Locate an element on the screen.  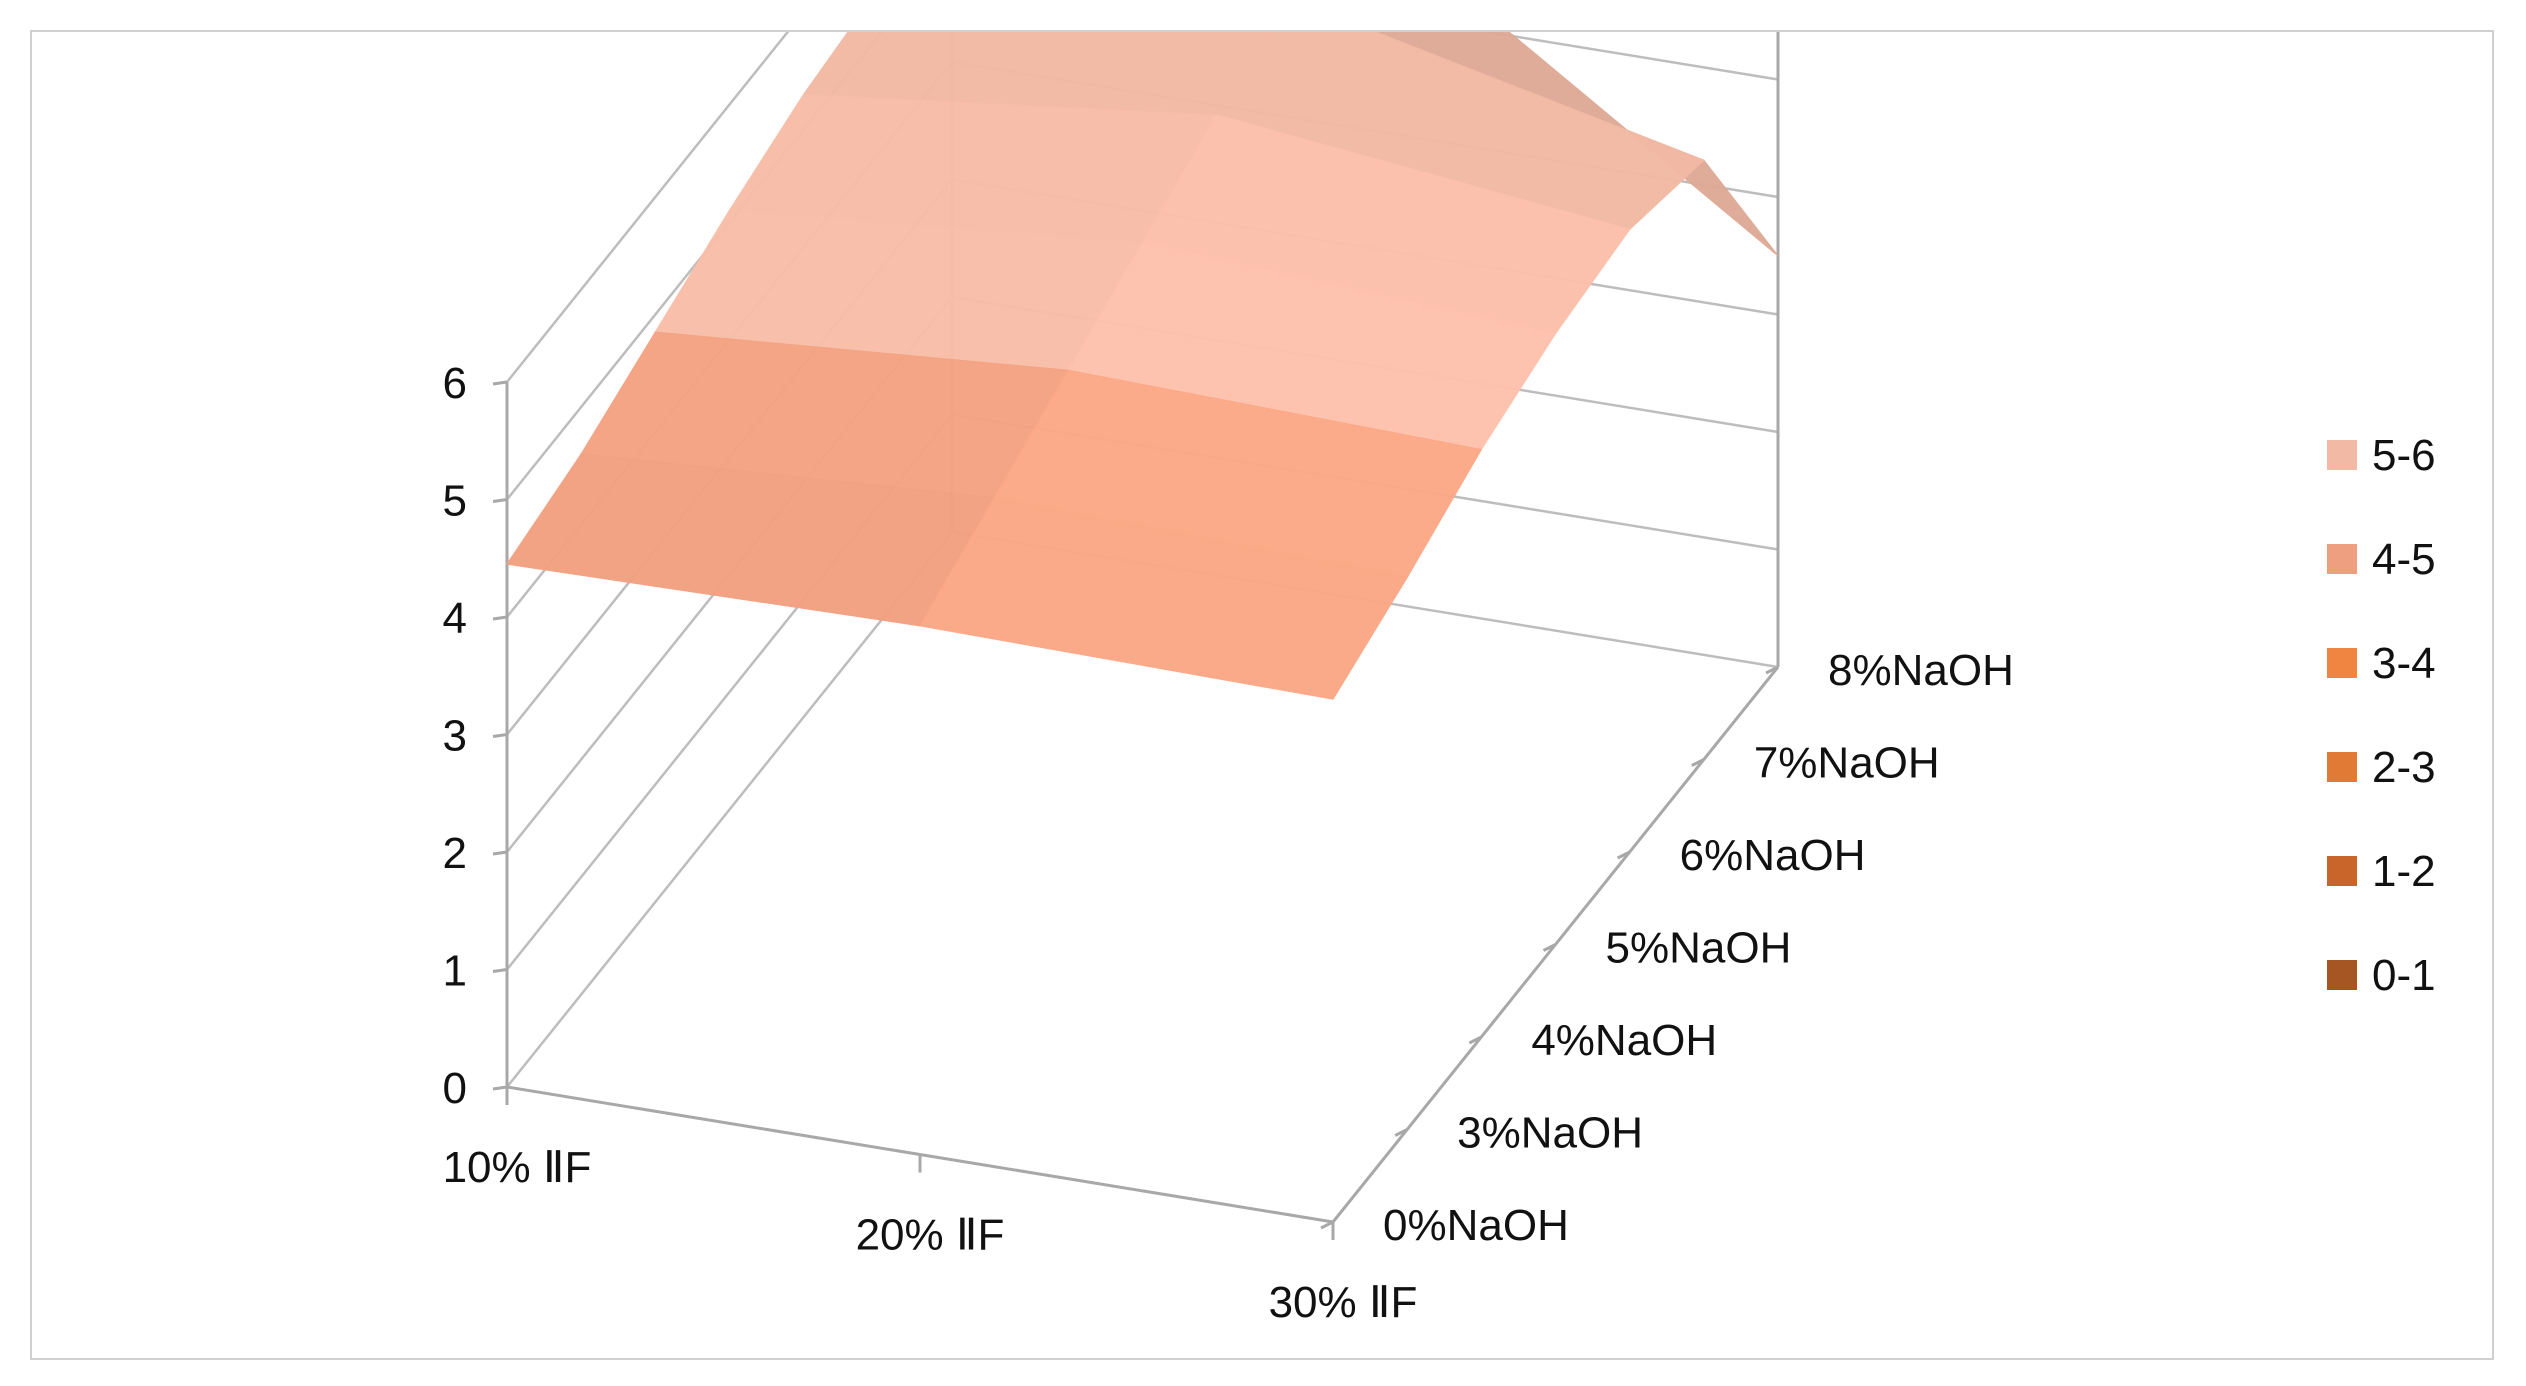
depth-tick-label-0: 0%NaOH is located at coordinates (1476, 1225).